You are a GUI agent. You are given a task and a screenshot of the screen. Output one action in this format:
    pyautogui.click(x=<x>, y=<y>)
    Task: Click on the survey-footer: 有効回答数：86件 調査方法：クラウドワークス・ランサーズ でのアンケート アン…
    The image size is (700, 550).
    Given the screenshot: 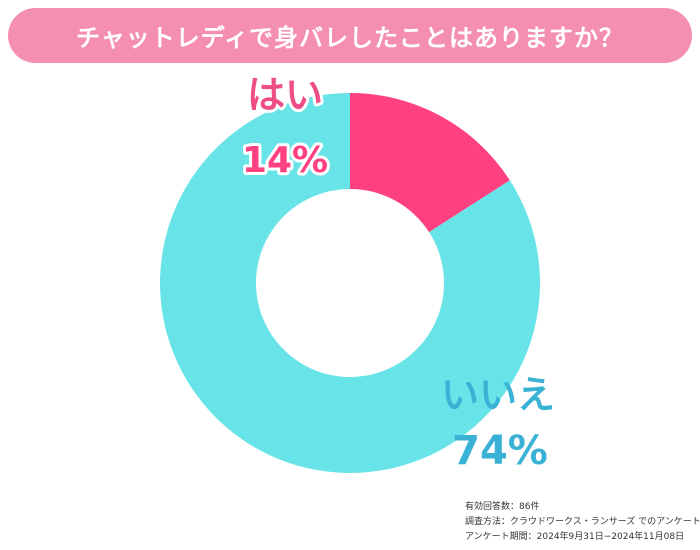 What is the action you would take?
    pyautogui.click(x=582, y=522)
    